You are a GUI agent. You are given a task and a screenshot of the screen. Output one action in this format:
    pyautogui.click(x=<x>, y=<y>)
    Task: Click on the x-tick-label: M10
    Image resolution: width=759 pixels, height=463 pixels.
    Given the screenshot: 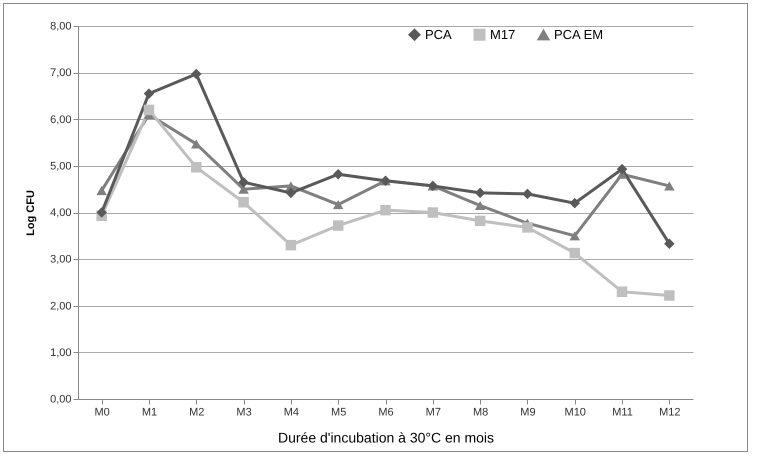 What is the action you would take?
    pyautogui.click(x=575, y=412)
    